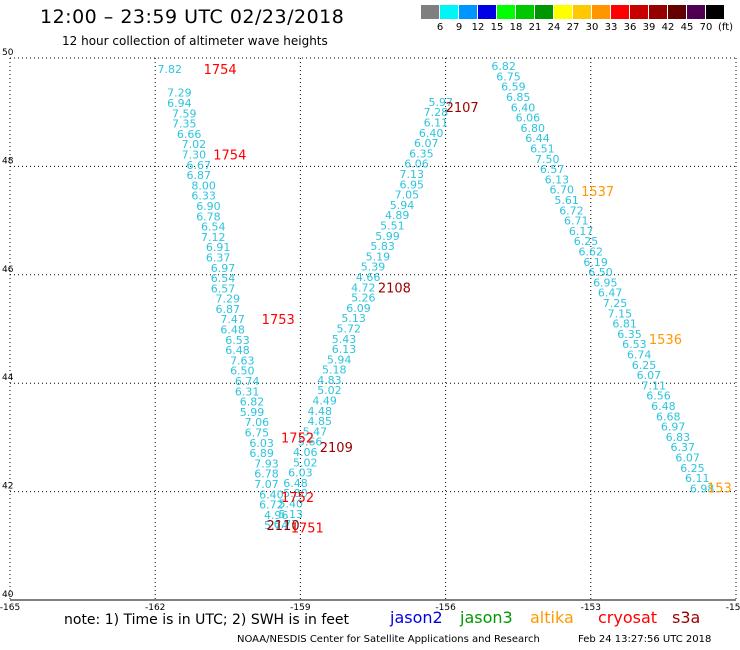 The width and height of the screenshot is (740, 650). I want to click on wave-height-value: 7.12, so click(213, 237).